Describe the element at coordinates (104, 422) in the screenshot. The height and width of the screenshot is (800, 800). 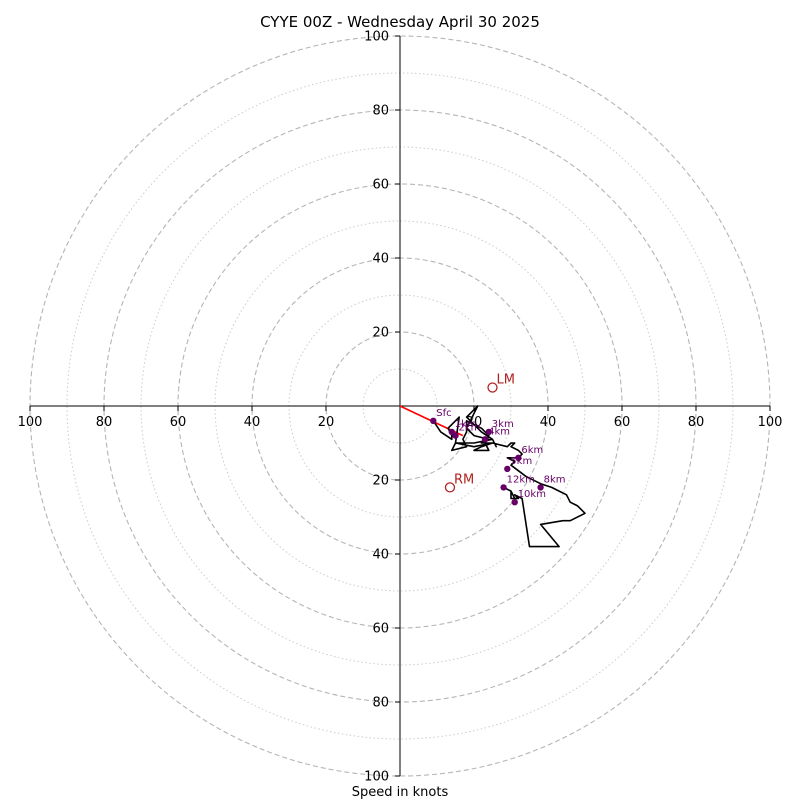
I see `tick-label-left: 80` at that location.